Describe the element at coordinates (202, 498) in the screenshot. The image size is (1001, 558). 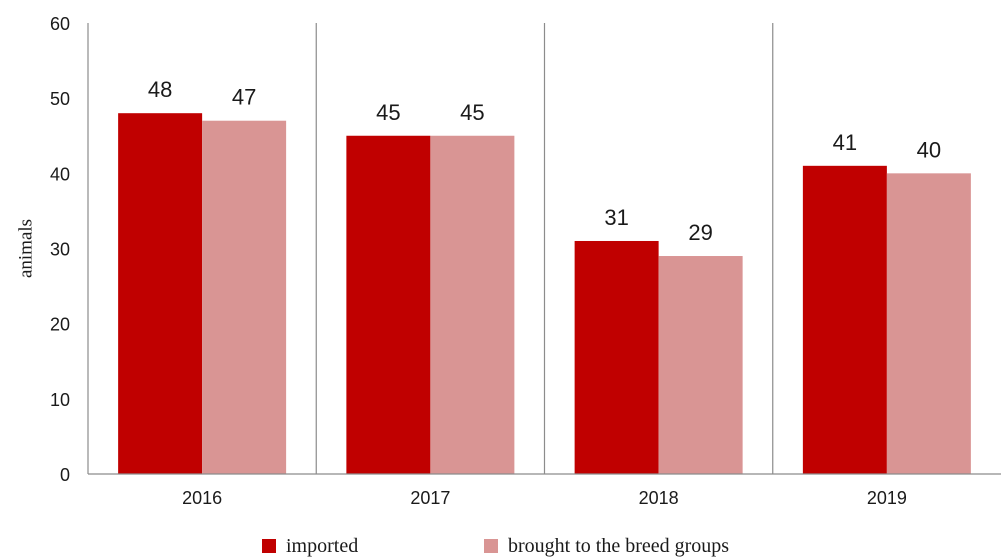
I see `x-tick-label: 2016` at that location.